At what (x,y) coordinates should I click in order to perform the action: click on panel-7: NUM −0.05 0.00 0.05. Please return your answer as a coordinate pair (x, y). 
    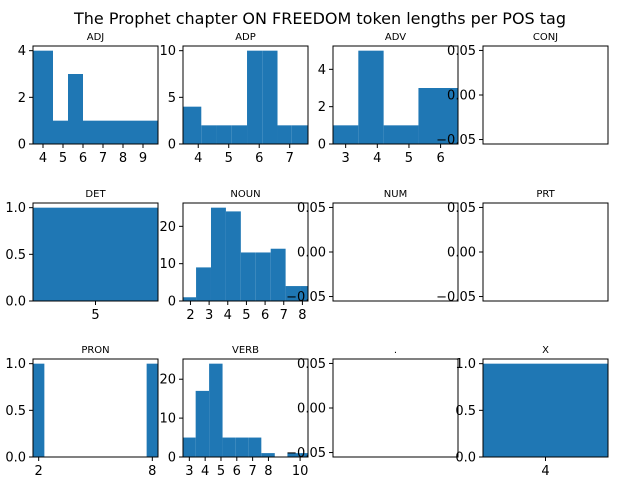
    Looking at the image, I should click on (372, 247).